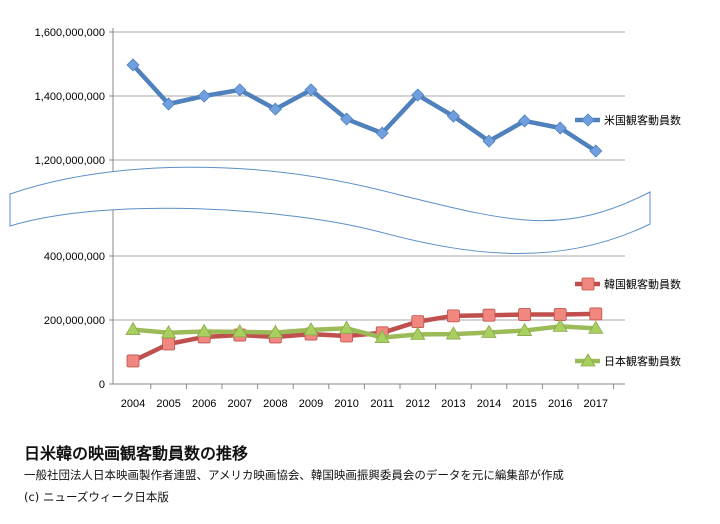 This screenshot has width=720, height=524. Describe the element at coordinates (168, 404) in the screenshot. I see `x-tick-label: 2005` at that location.